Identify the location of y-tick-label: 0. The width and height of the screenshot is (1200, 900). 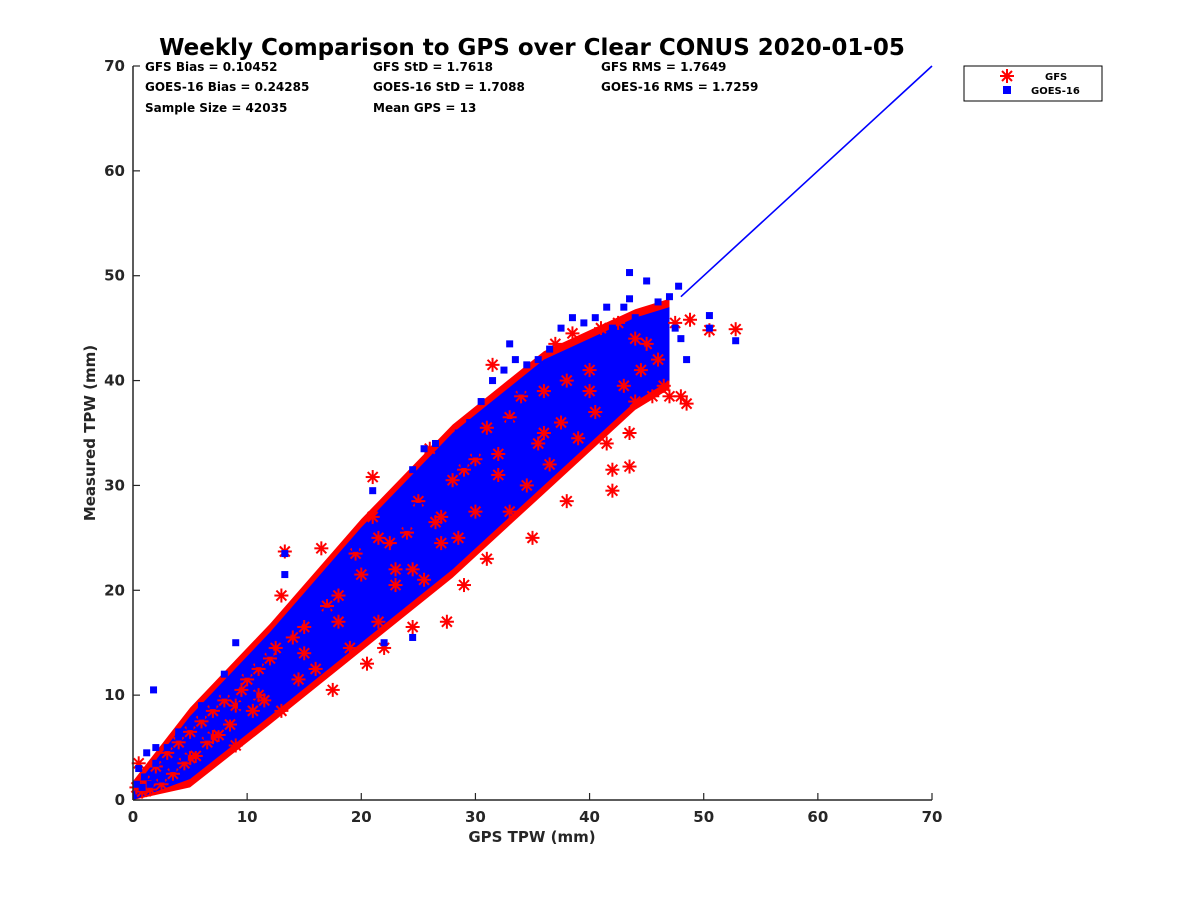
(120, 800).